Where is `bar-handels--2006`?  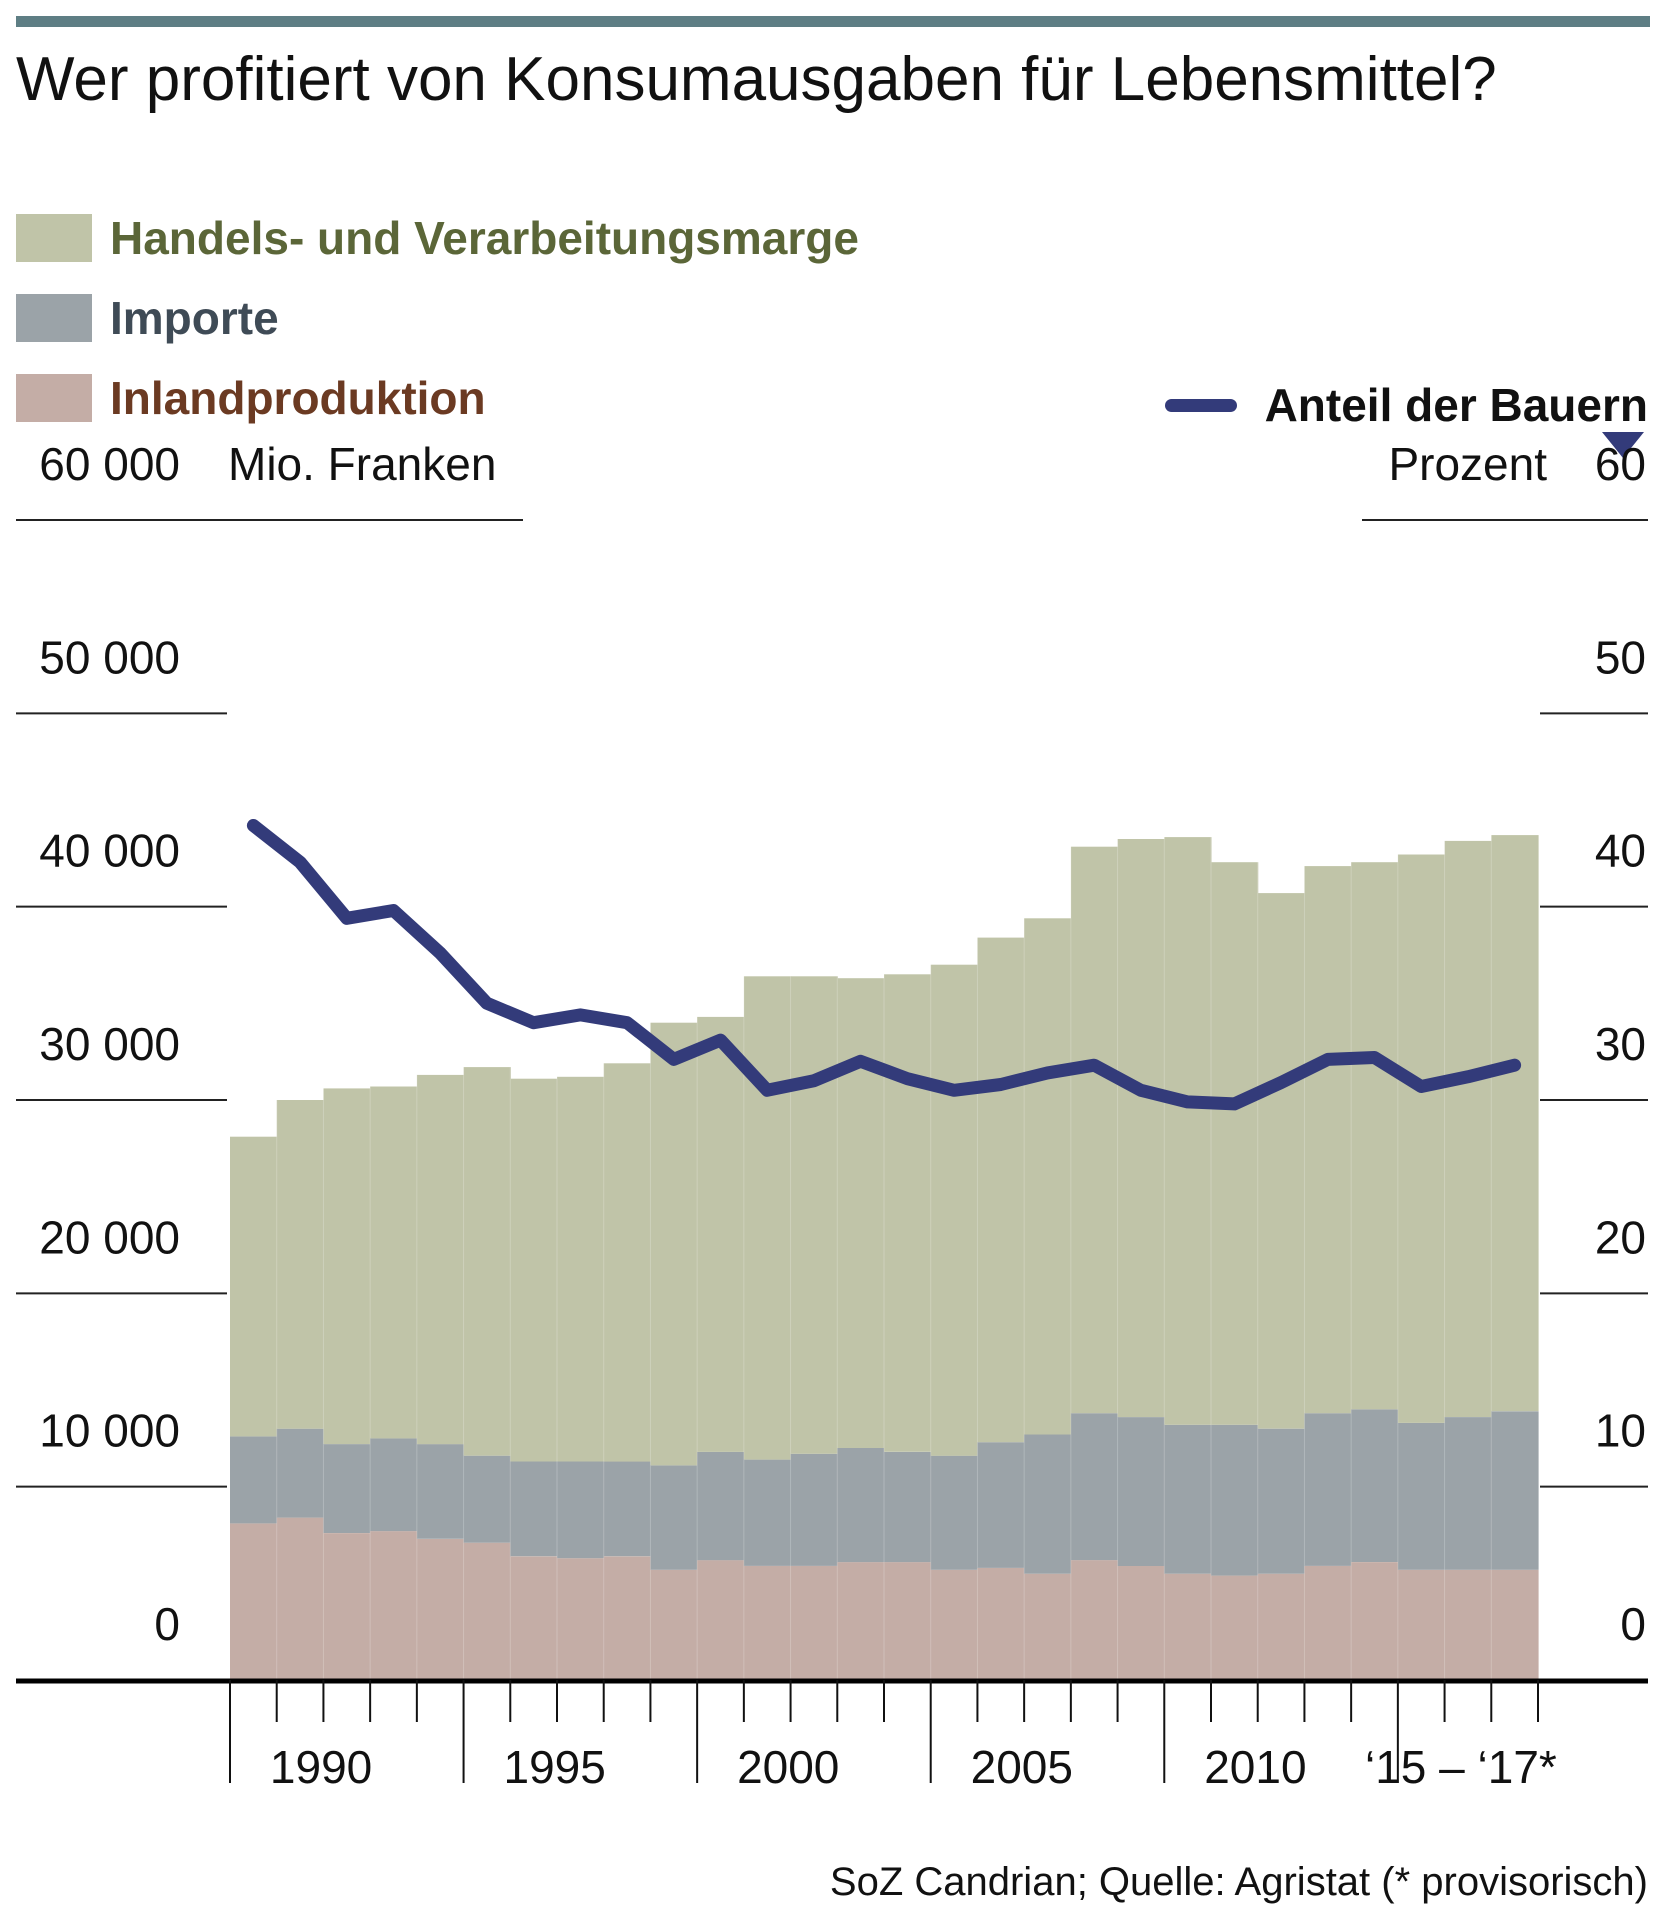
bar-handels--2006 is located at coordinates (1047, 1176).